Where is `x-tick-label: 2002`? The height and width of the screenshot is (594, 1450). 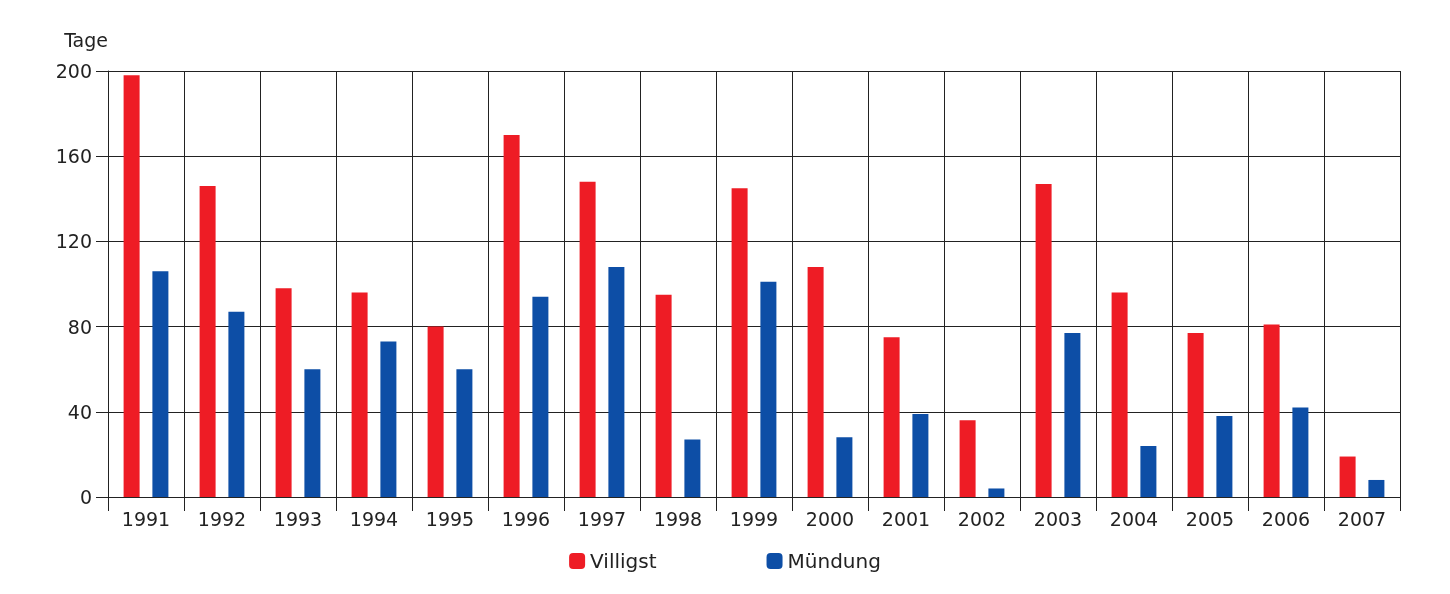
x-tick-label: 2002 is located at coordinates (982, 518).